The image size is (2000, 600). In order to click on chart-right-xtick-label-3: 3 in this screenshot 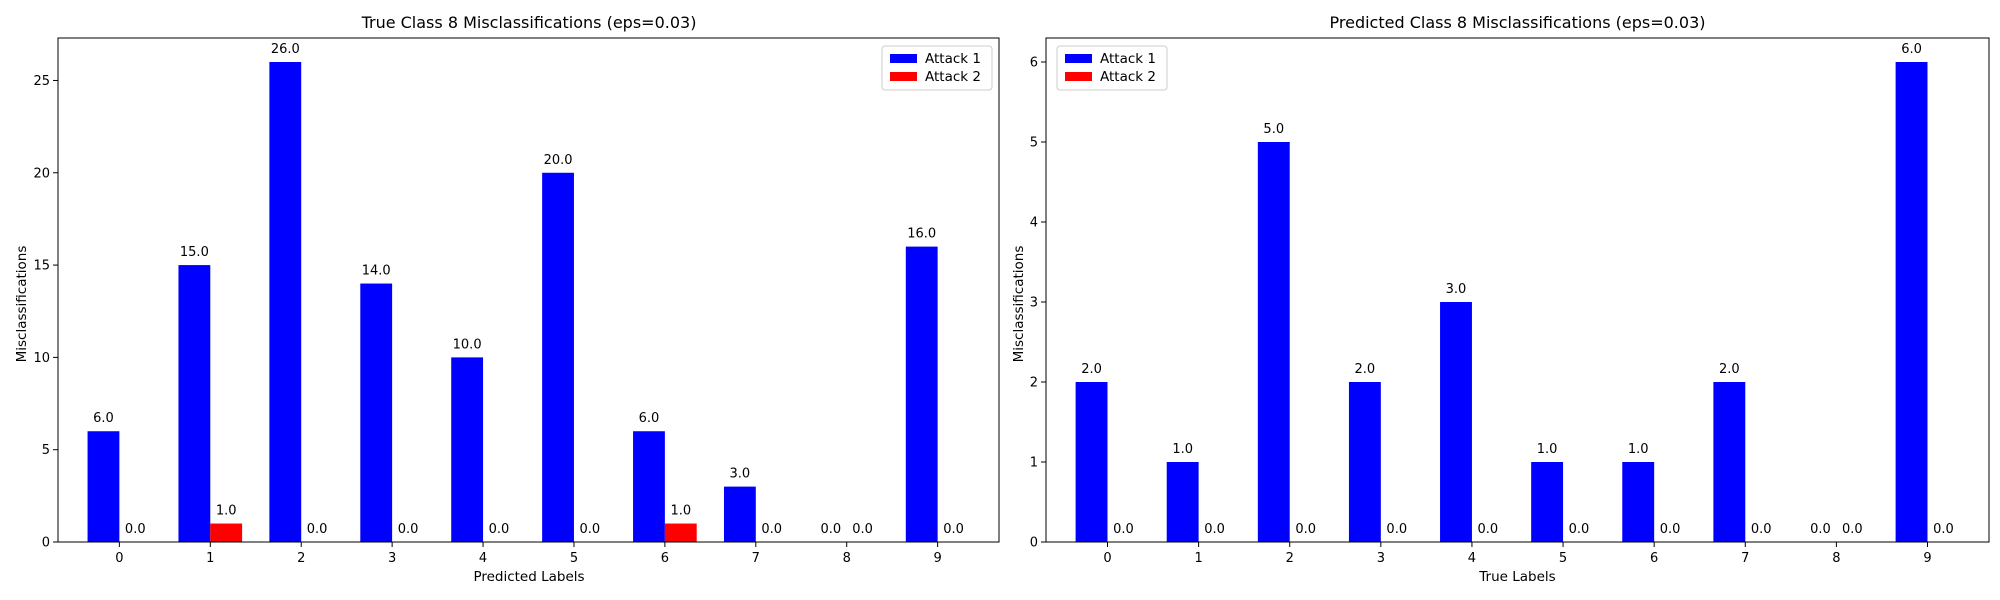, I will do `click(1381, 558)`.